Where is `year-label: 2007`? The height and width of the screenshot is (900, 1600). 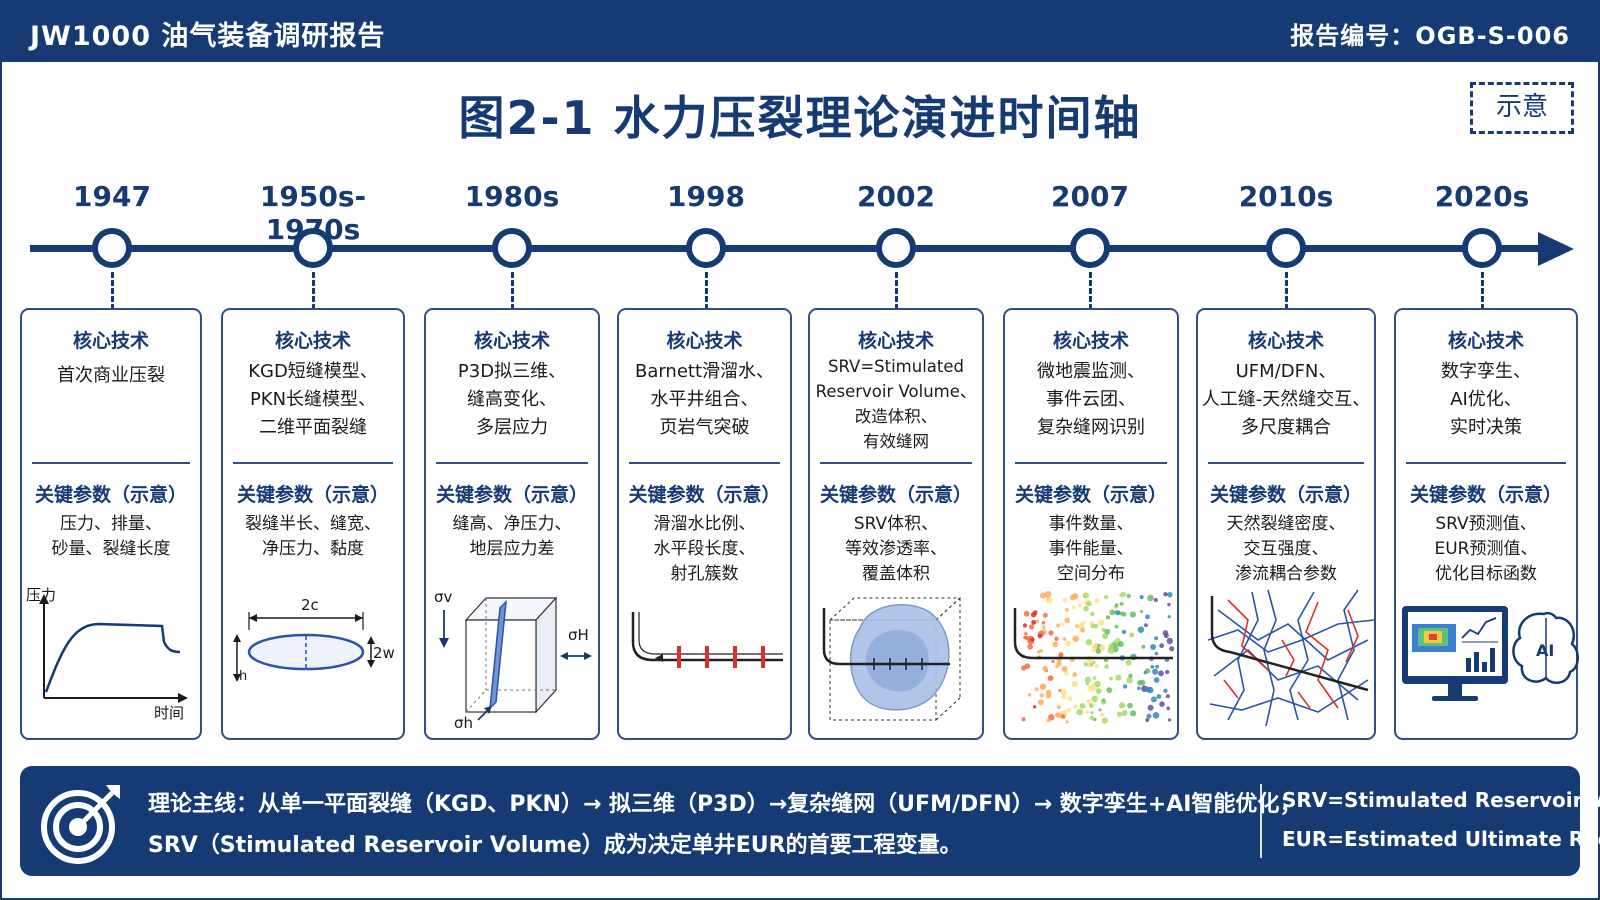 year-label: 2007 is located at coordinates (1090, 196).